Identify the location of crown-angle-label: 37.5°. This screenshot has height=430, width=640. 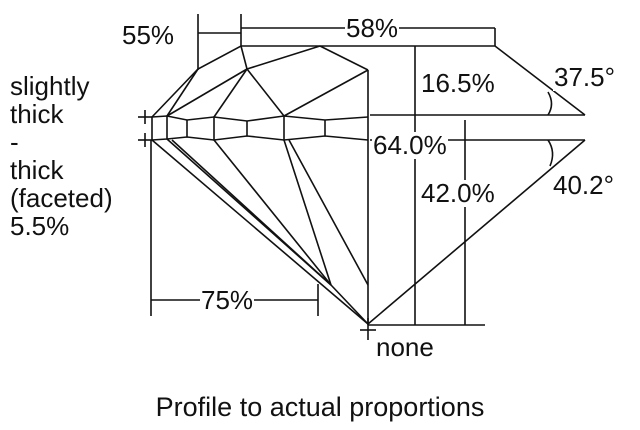
(585, 77).